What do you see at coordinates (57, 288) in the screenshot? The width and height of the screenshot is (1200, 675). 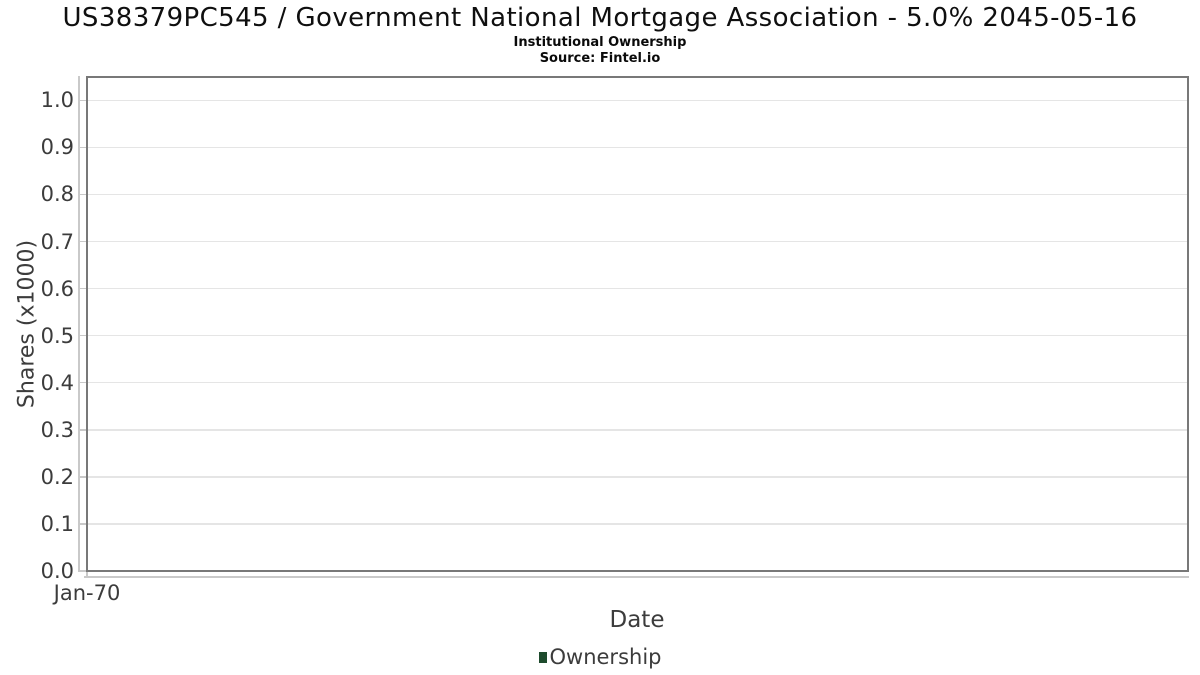 I see `y-tick-label: 0.6` at bounding box center [57, 288].